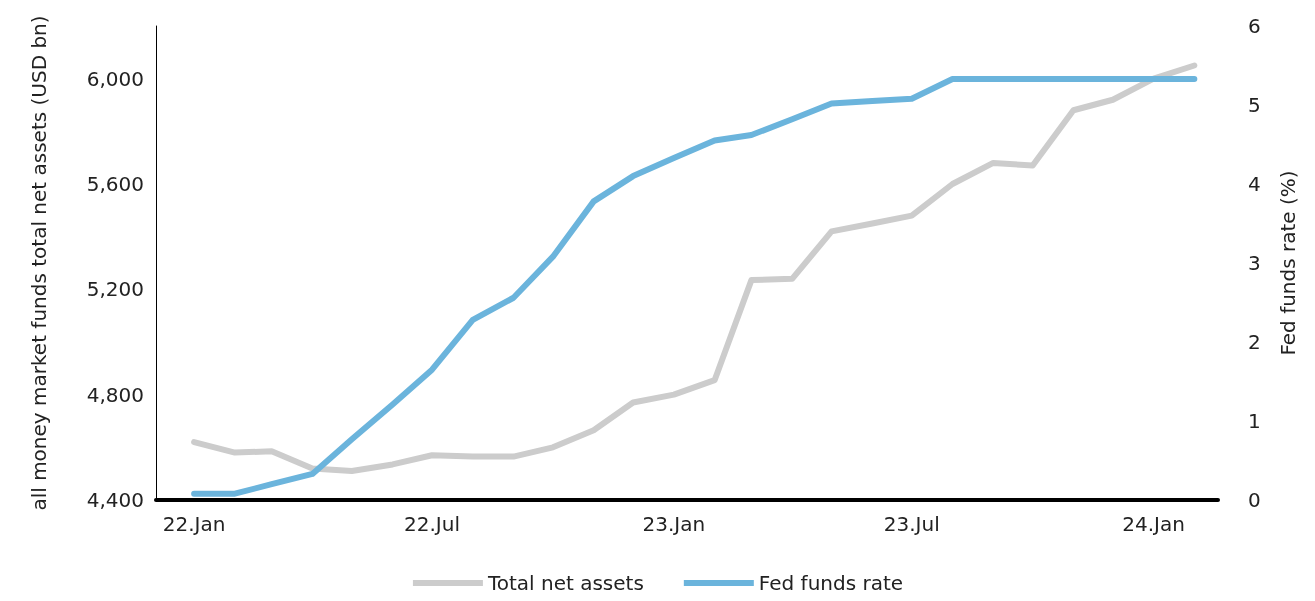 This screenshot has width=1315, height=601. What do you see at coordinates (1254, 184) in the screenshot?
I see `y2-tick-label: 4` at bounding box center [1254, 184].